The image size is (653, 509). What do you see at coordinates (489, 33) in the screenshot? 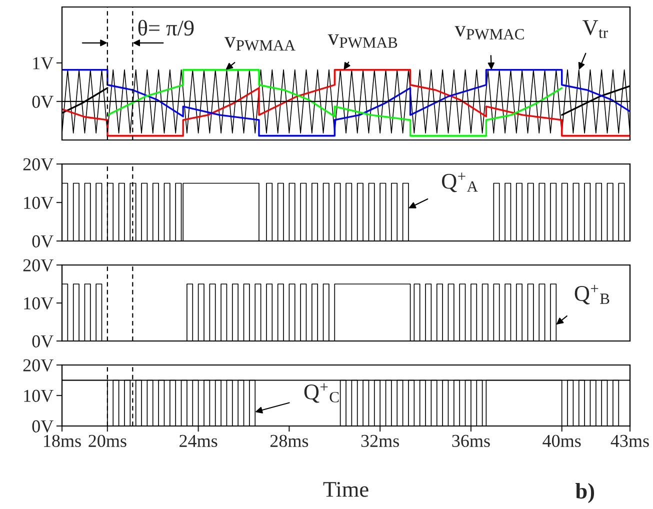
I see `annotation: v$_{PWMAC}$` at bounding box center [489, 33].